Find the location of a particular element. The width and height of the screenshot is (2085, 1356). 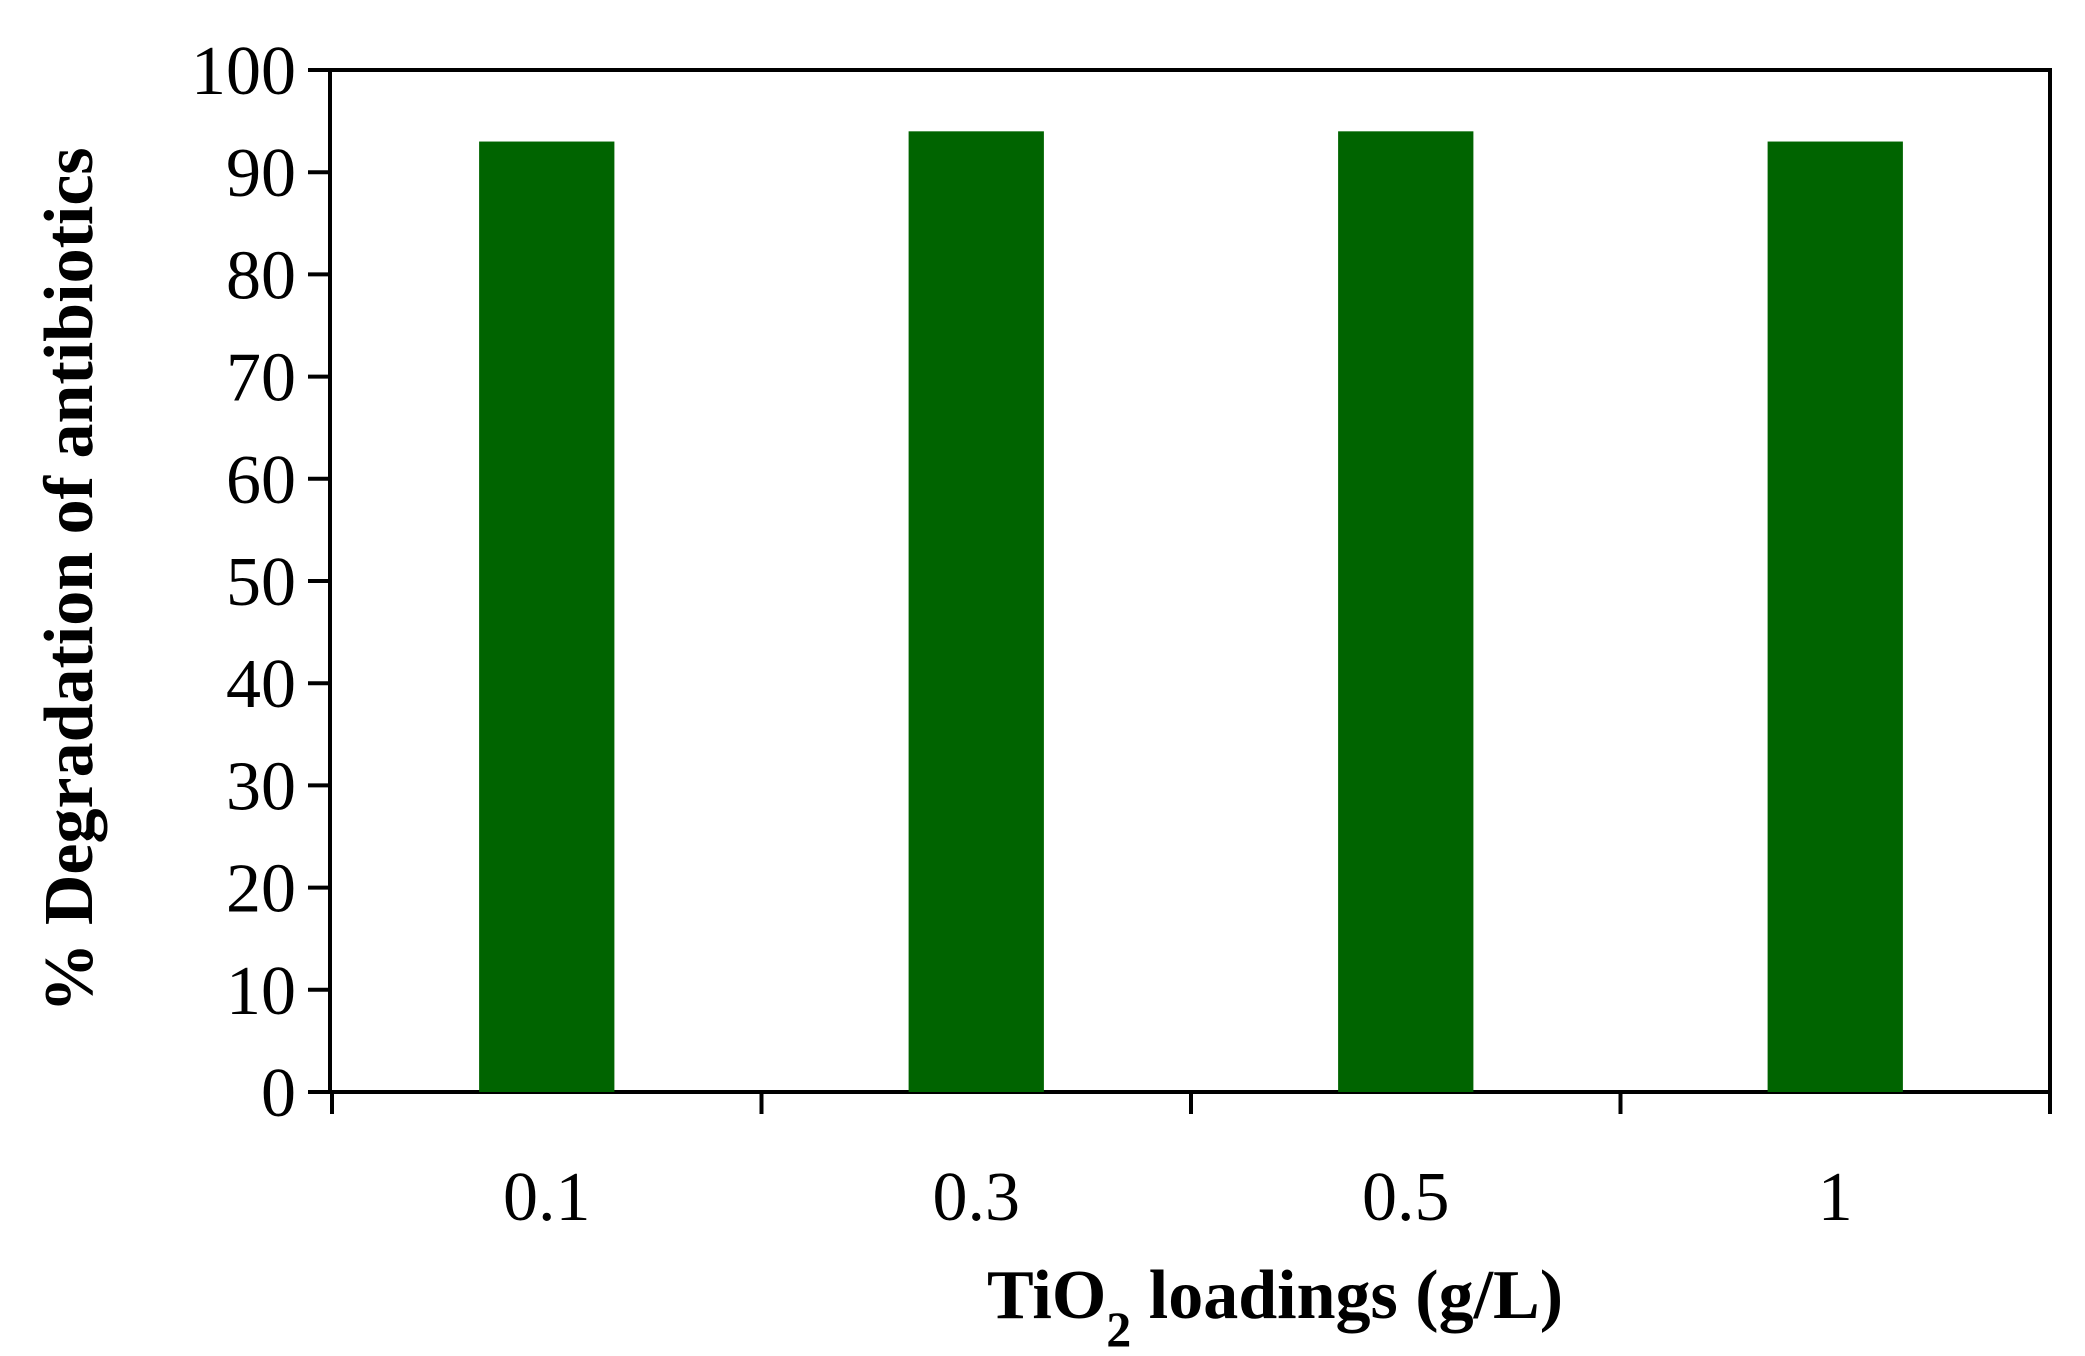

y-tick-label: 40 is located at coordinates (261, 684).